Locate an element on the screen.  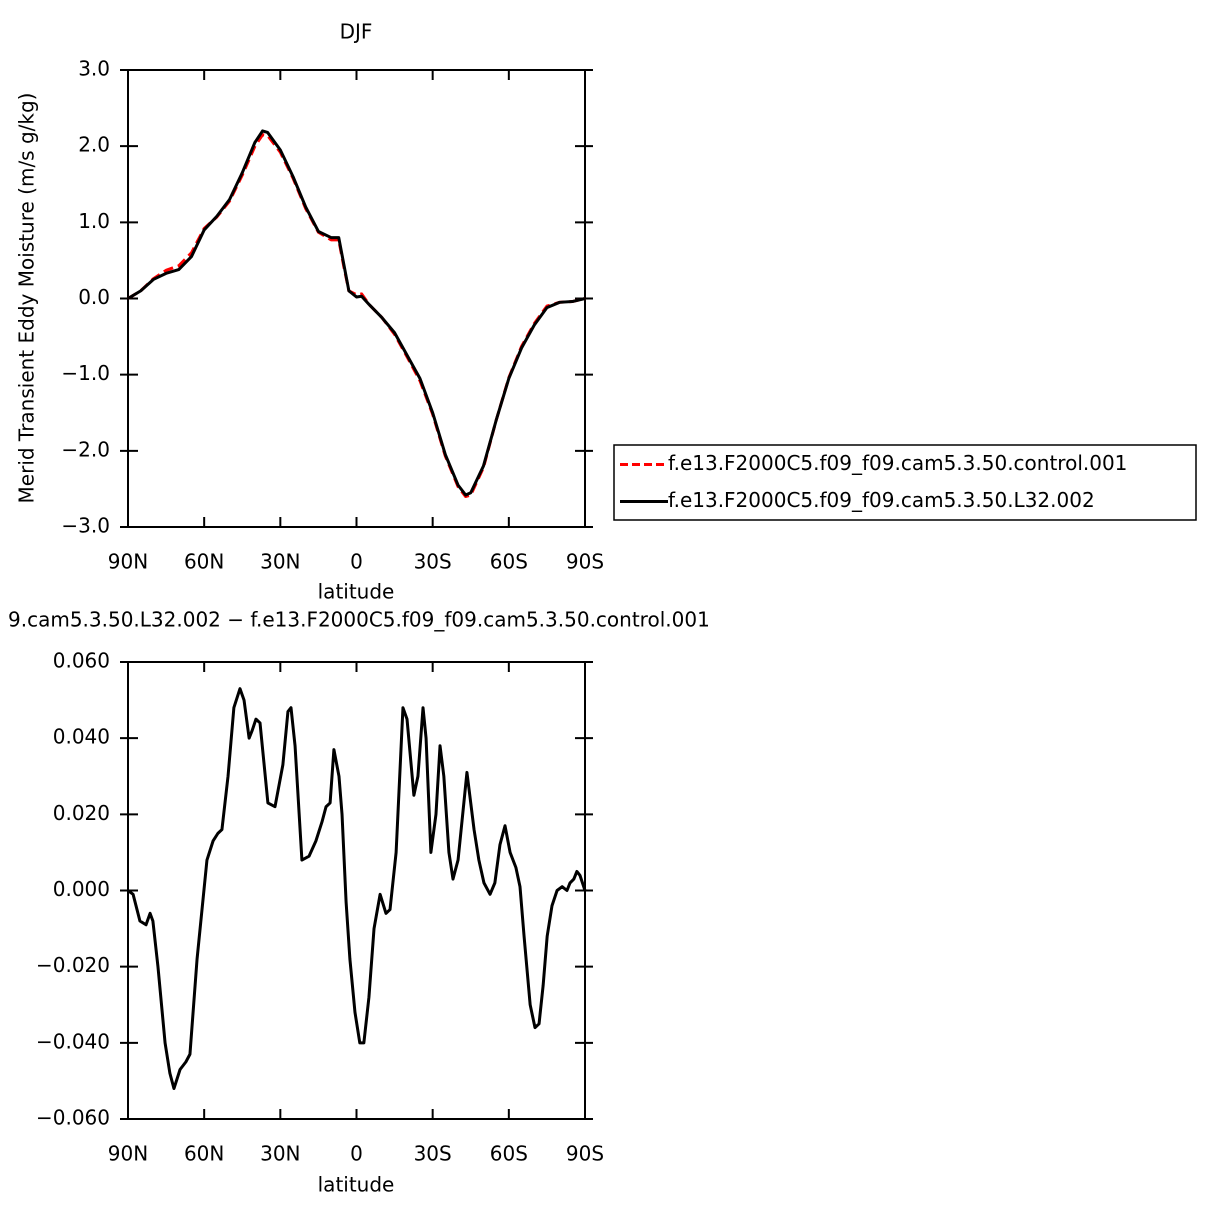
y-tick-label: −0.060 is located at coordinates (73, 1118).